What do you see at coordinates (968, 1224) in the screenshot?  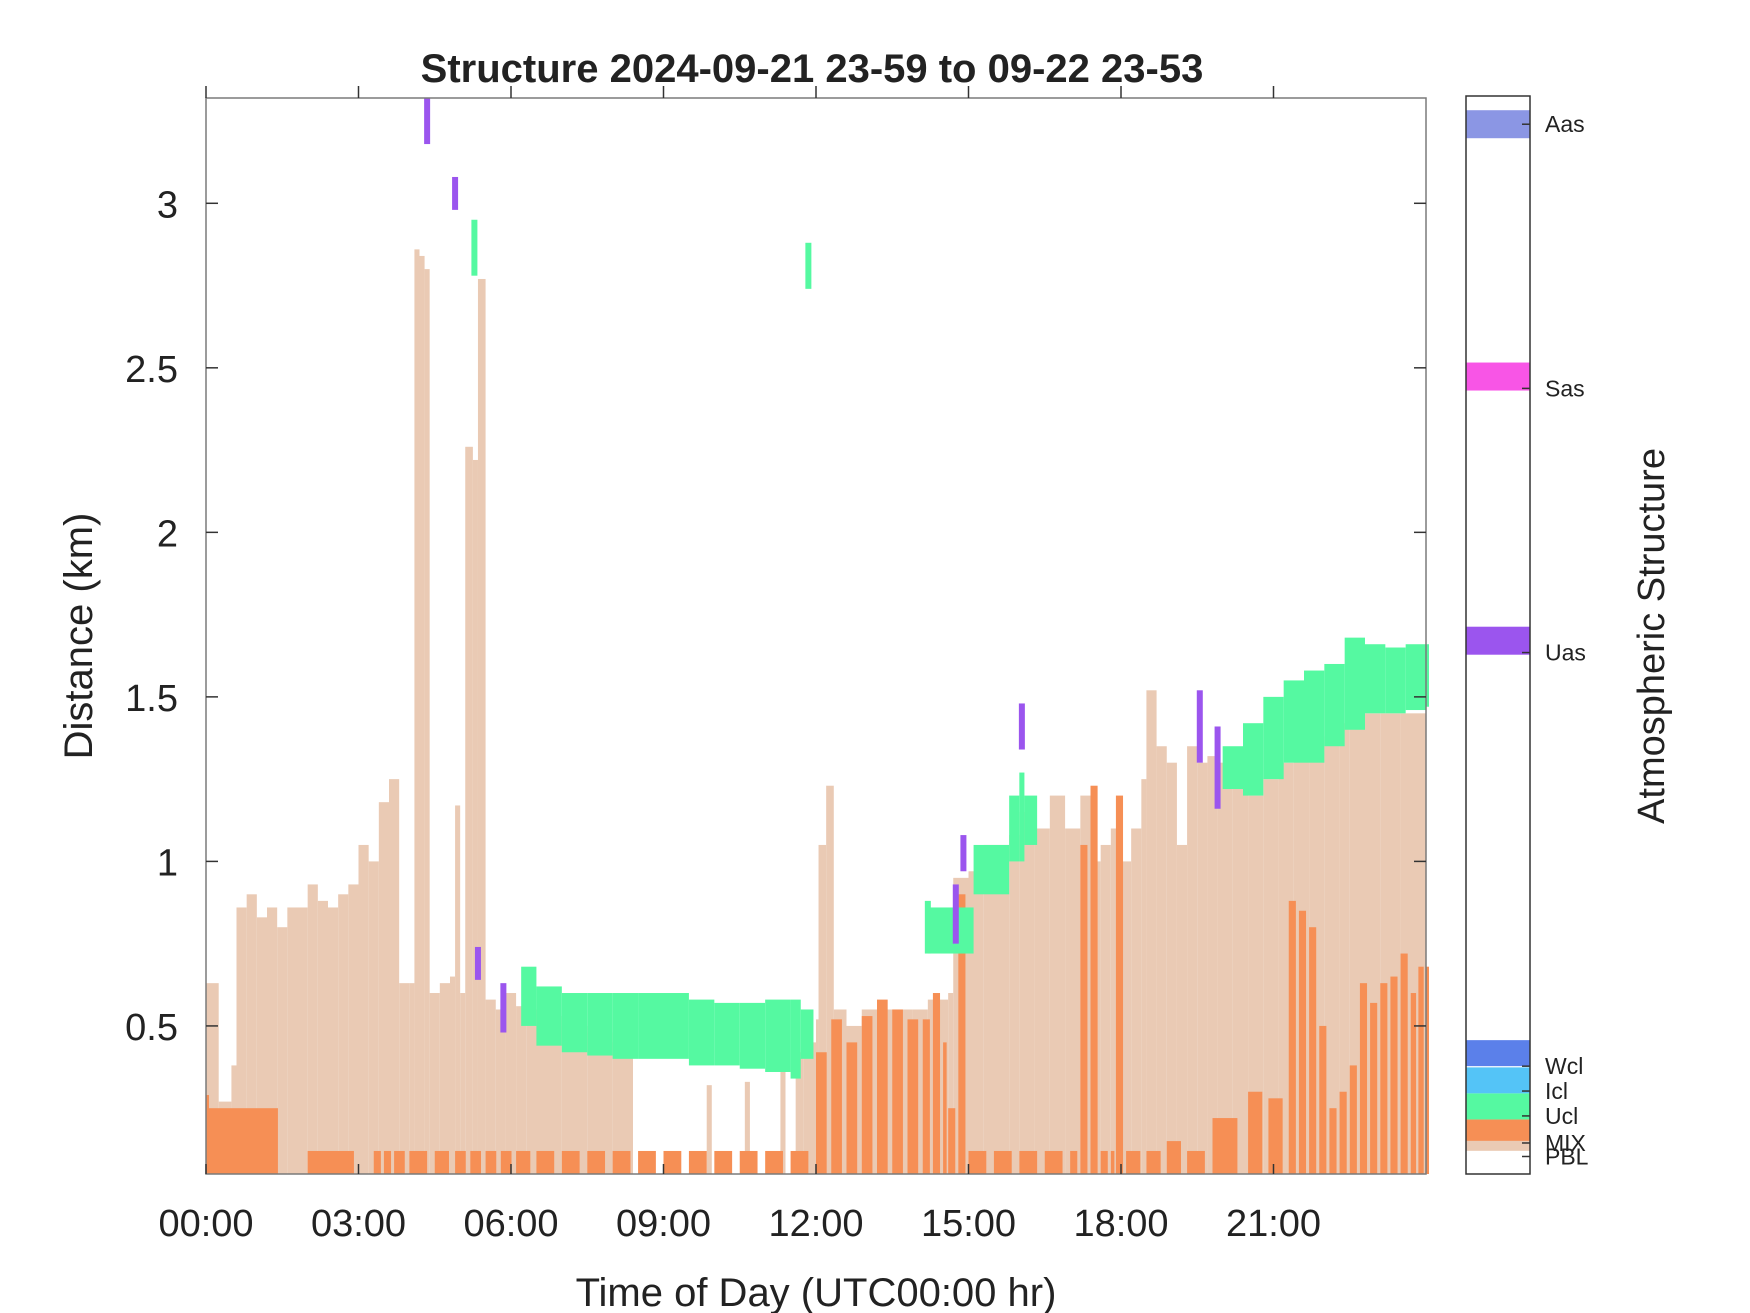 I see `x-tick-label: 15:00` at bounding box center [968, 1224].